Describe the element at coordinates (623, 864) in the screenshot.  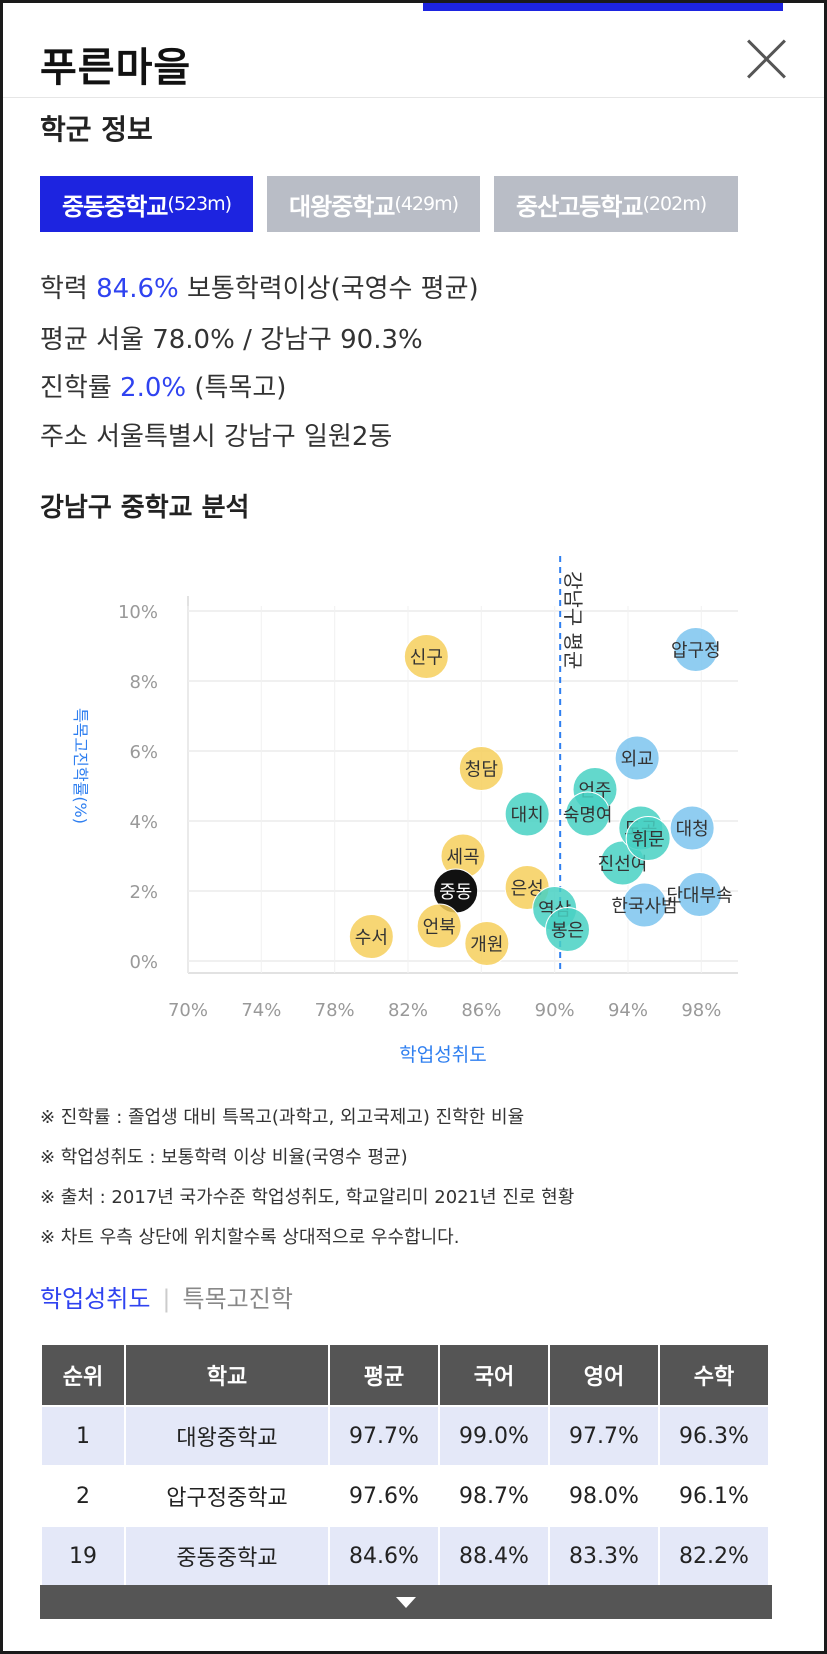
I see `data-point-label: 진선여` at that location.